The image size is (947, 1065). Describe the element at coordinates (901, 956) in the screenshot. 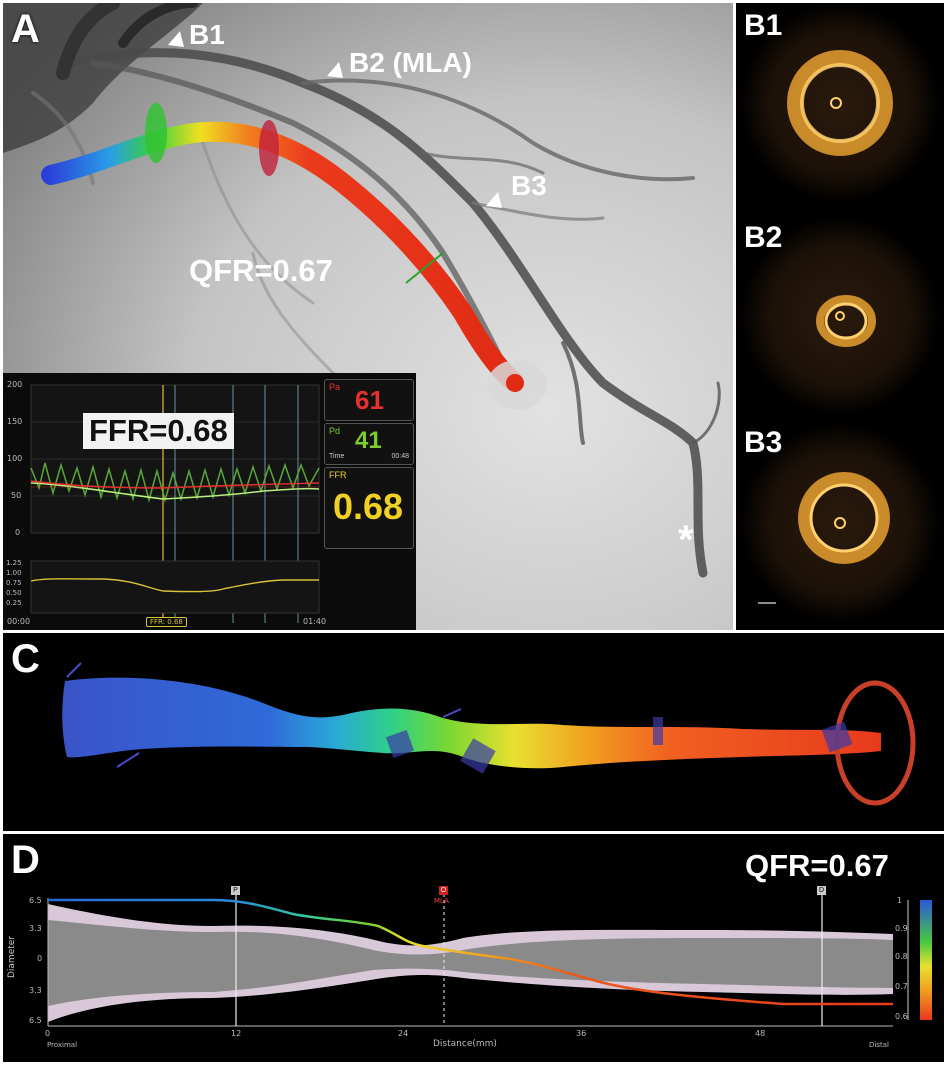

I see `cbar-08: 0.8` at that location.